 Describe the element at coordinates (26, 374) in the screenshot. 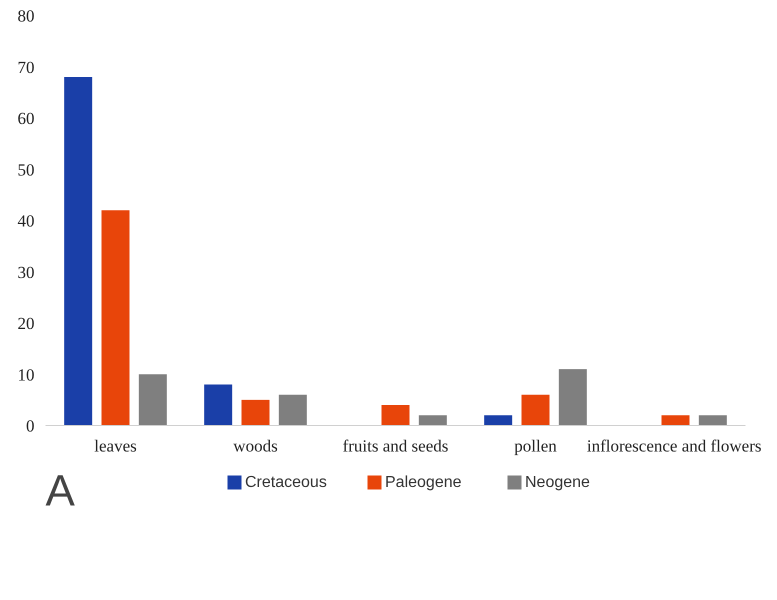

I see `y-tick-label: 10` at that location.